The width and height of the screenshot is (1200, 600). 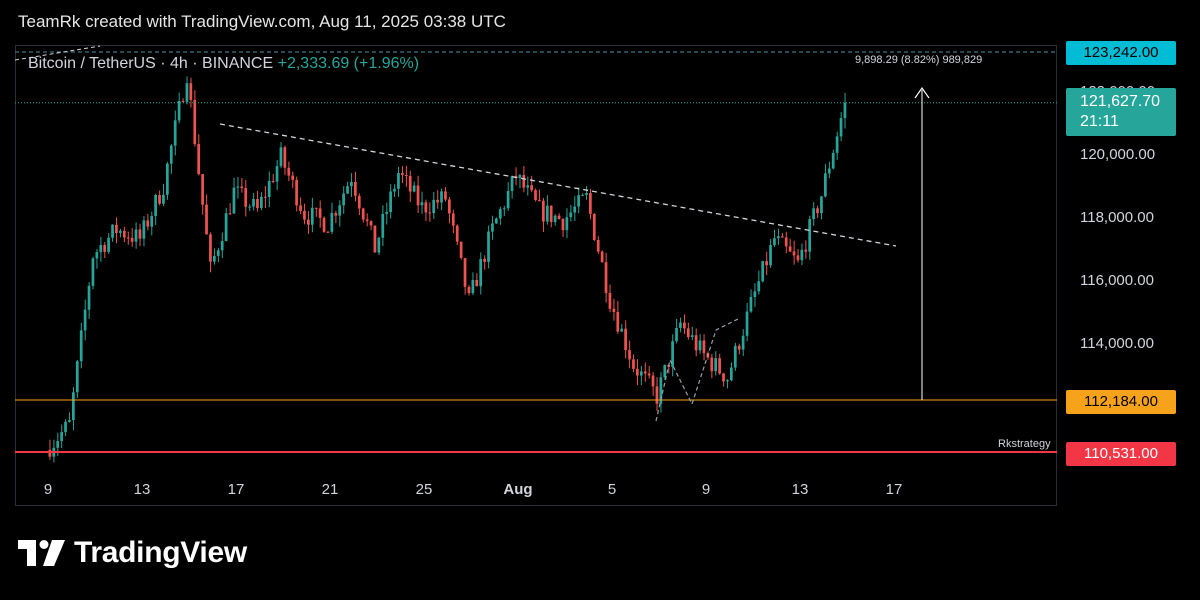 What do you see at coordinates (1117, 280) in the screenshot?
I see `y-tick-label: 116,000.00` at bounding box center [1117, 280].